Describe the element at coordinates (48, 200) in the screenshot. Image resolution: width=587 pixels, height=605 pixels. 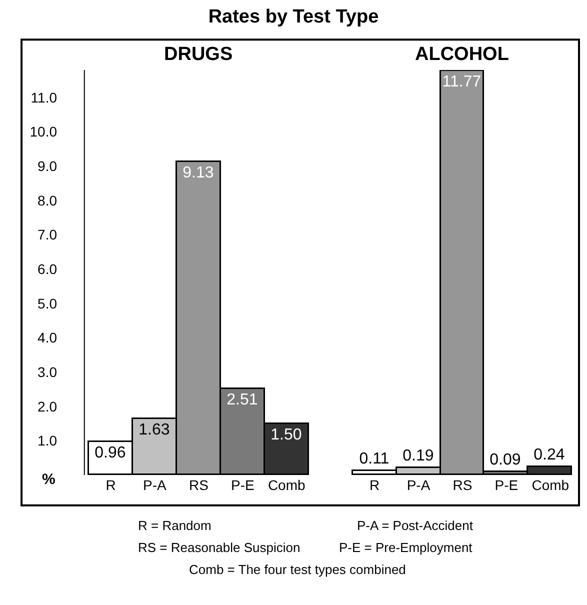
I see `y-tick-label: 8.0` at that location.